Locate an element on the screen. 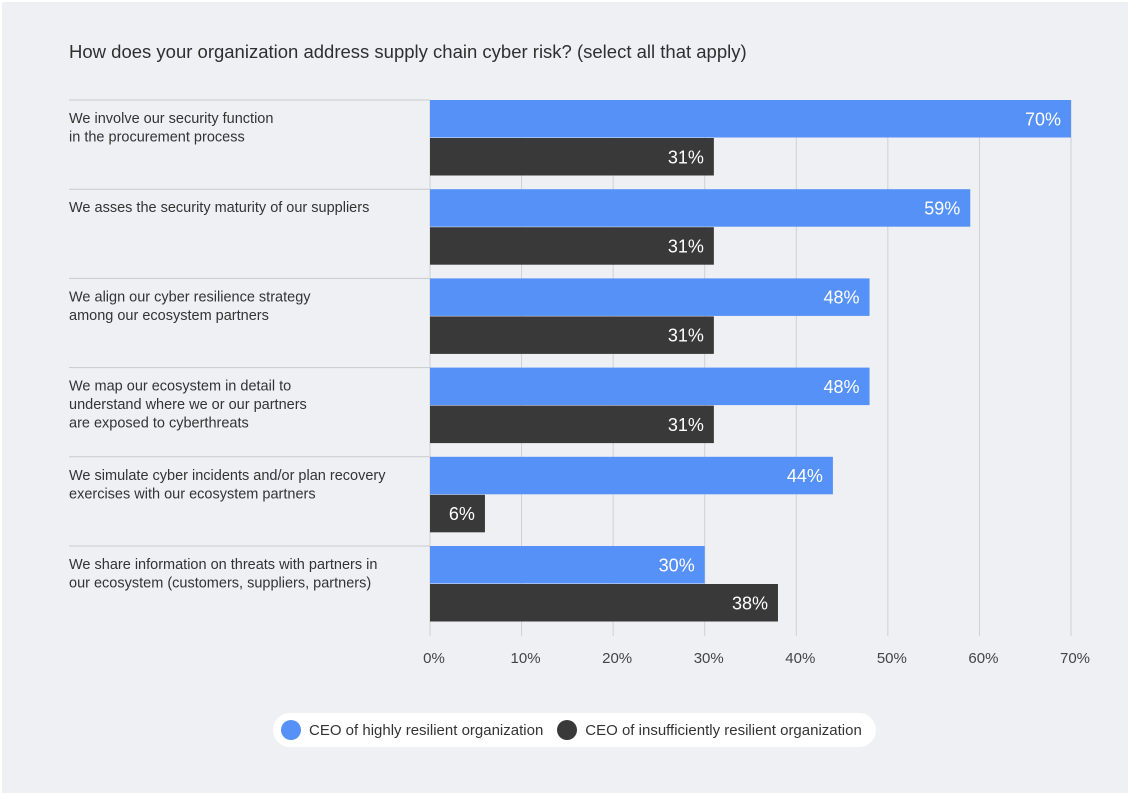 This screenshot has width=1130, height=795. x-tick-label: 50% is located at coordinates (892, 658).